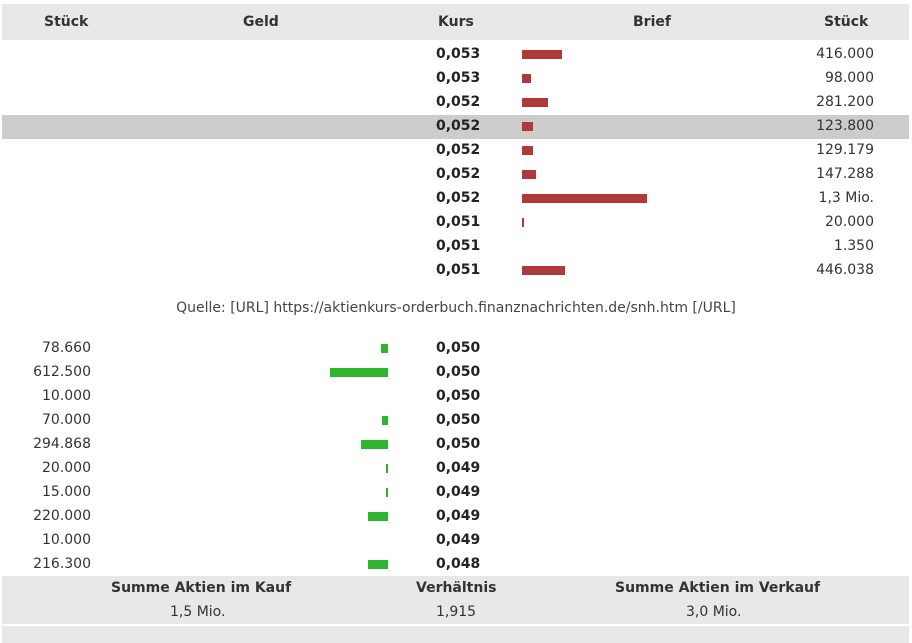 This screenshot has height=643, width=912. I want to click on bid-stueck: 78.660, so click(66, 348).